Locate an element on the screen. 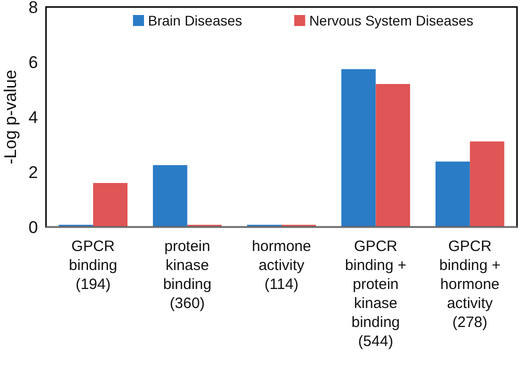 The image size is (520, 375). y-tick-label: 0 is located at coordinates (33, 227).